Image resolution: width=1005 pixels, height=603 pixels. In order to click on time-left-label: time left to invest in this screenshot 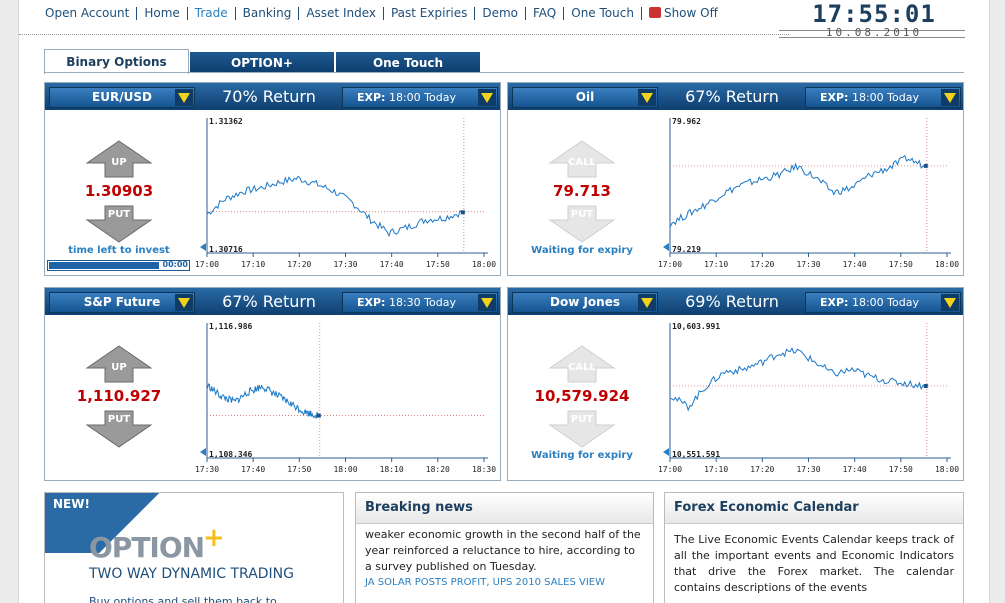, I will do `click(119, 250)`.